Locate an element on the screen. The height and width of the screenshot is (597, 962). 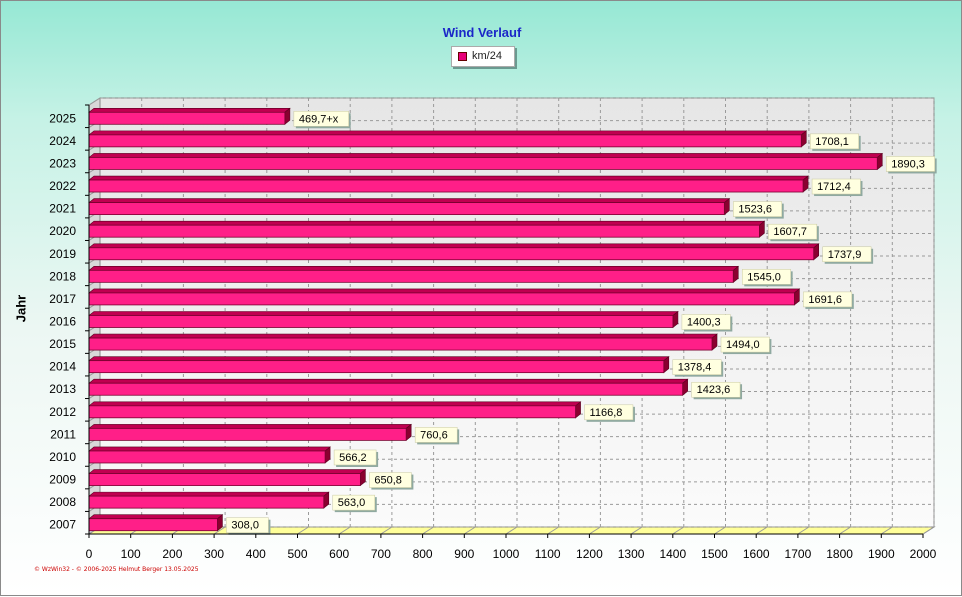
x-tick-label: 1800 is located at coordinates (839, 554).